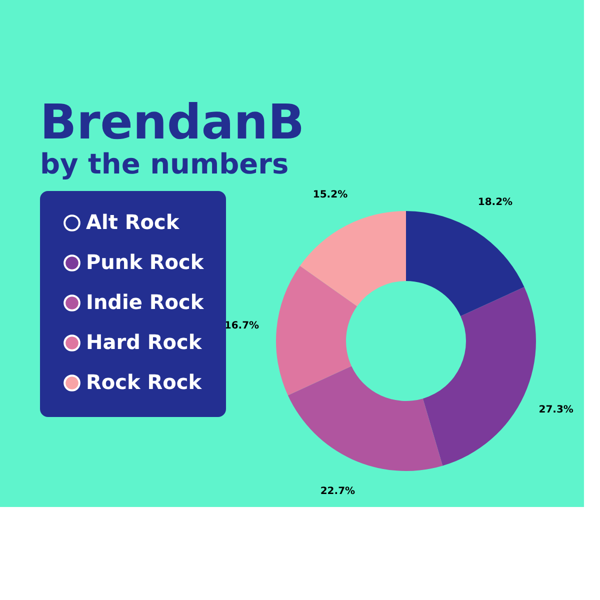  Describe the element at coordinates (495, 202) in the screenshot. I see `data-label: 18.2%` at that location.